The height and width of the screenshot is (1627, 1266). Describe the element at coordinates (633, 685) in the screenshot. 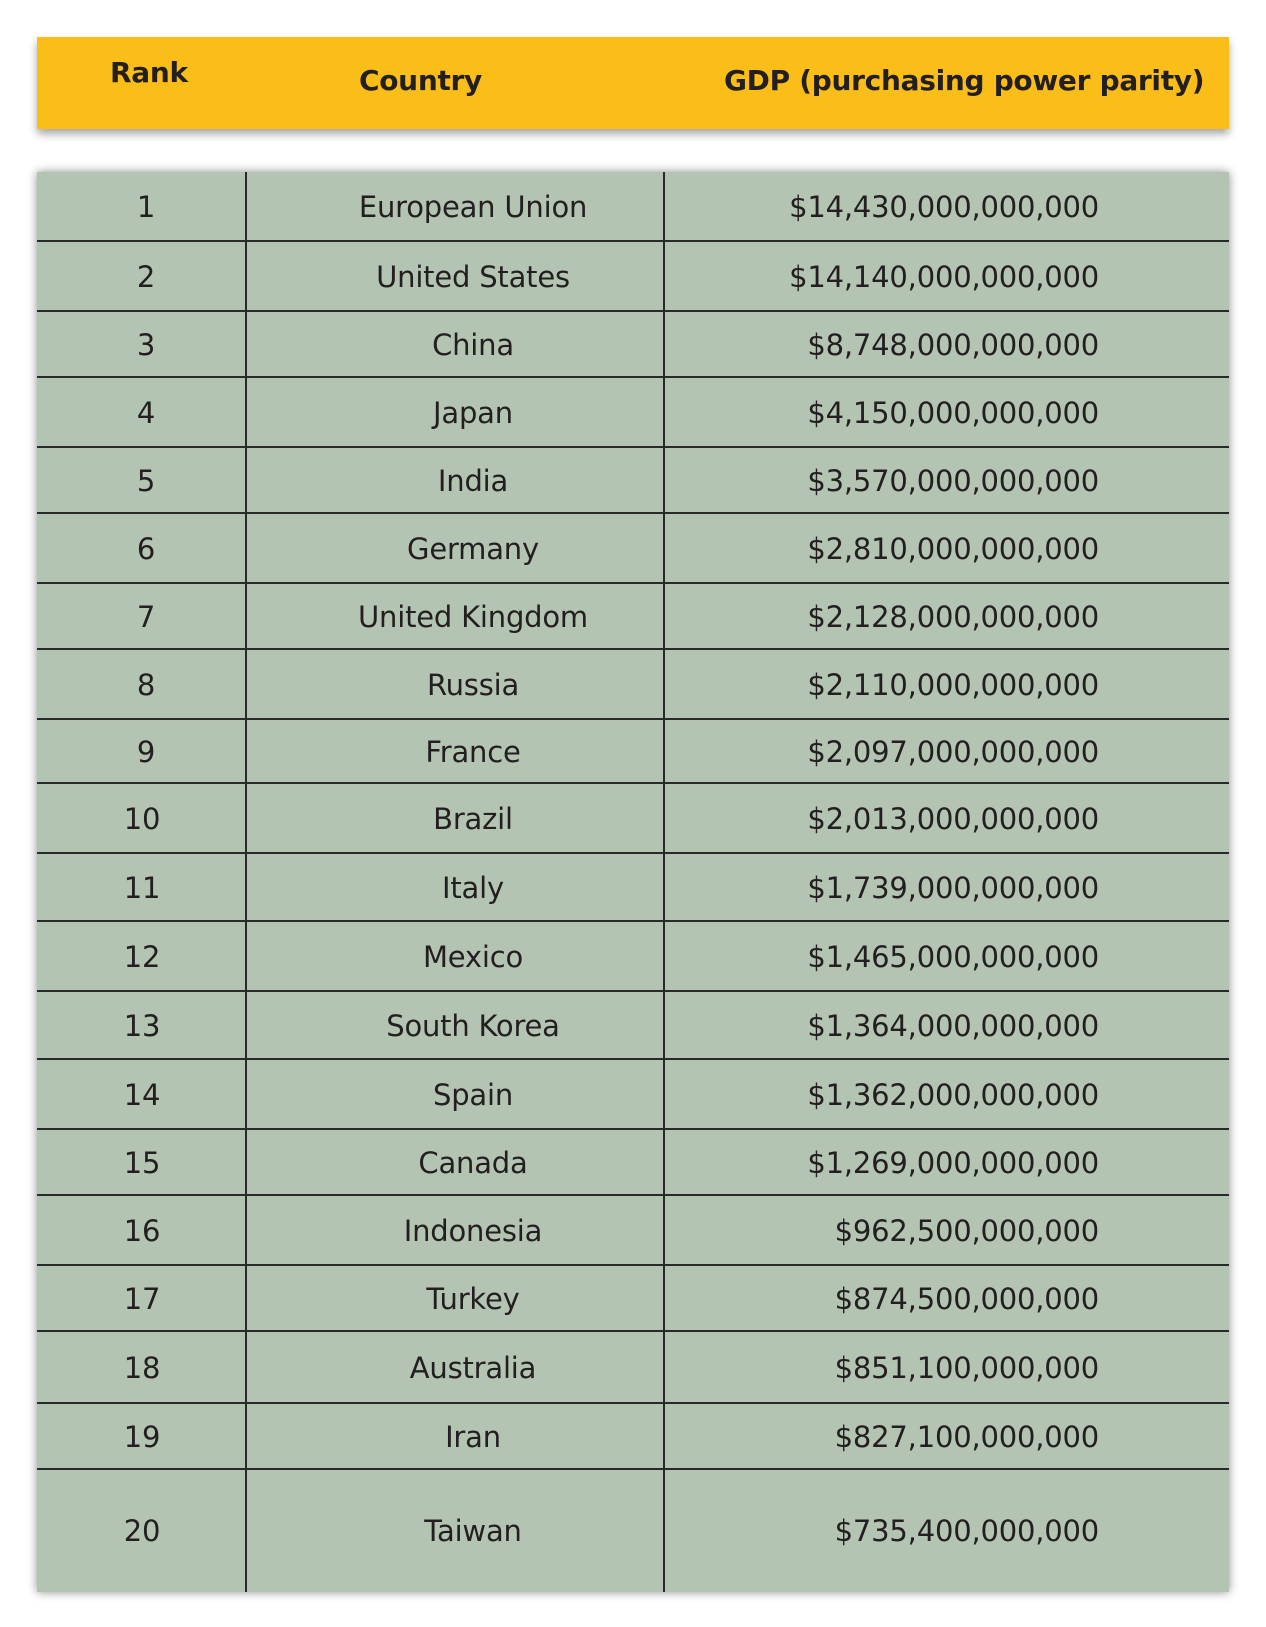

I see `table-row: 8 Russia $2,110,000,000,000` at that location.